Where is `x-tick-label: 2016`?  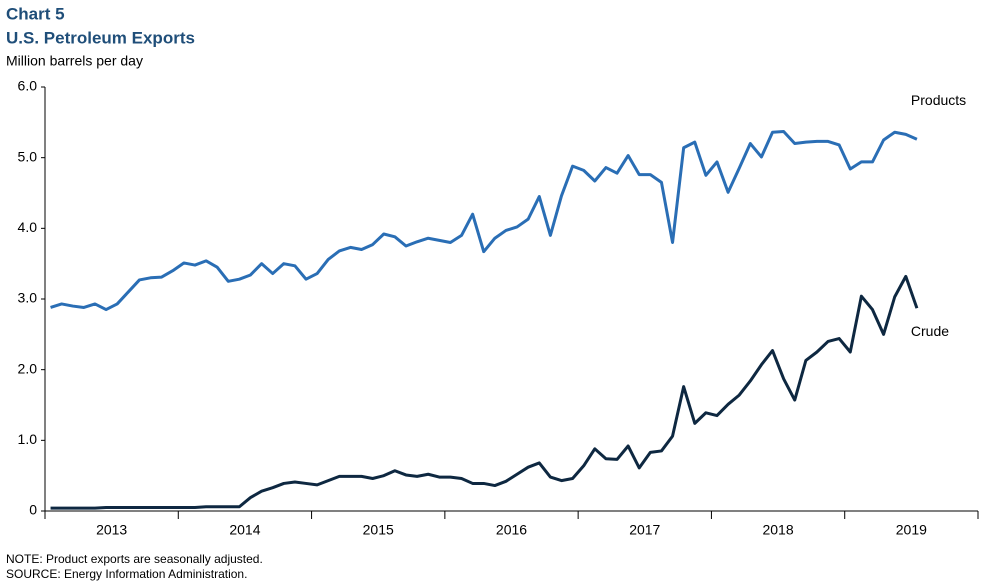 x-tick-label: 2016 is located at coordinates (511, 530).